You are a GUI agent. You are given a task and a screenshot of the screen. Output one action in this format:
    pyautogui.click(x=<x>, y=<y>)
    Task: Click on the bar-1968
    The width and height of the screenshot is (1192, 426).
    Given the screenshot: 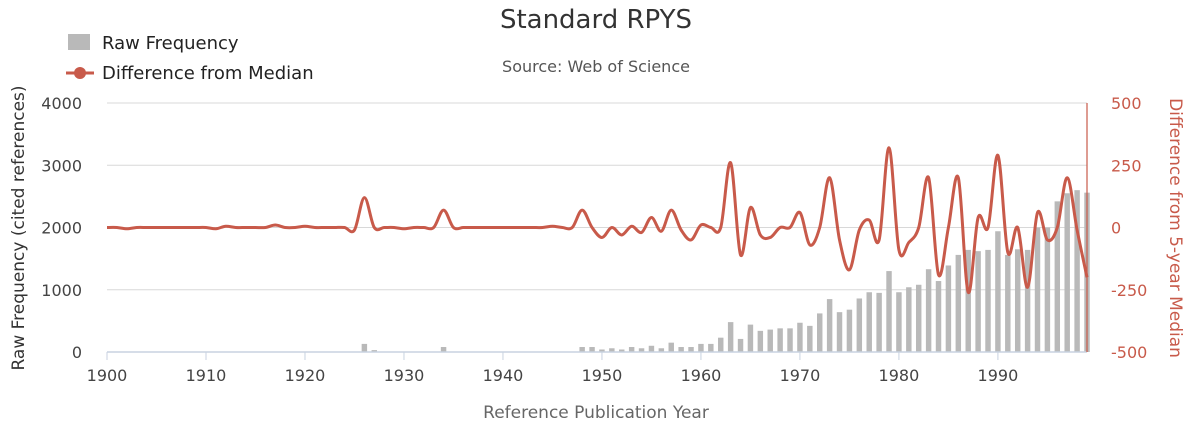 What is the action you would take?
    pyautogui.click(x=780, y=340)
    